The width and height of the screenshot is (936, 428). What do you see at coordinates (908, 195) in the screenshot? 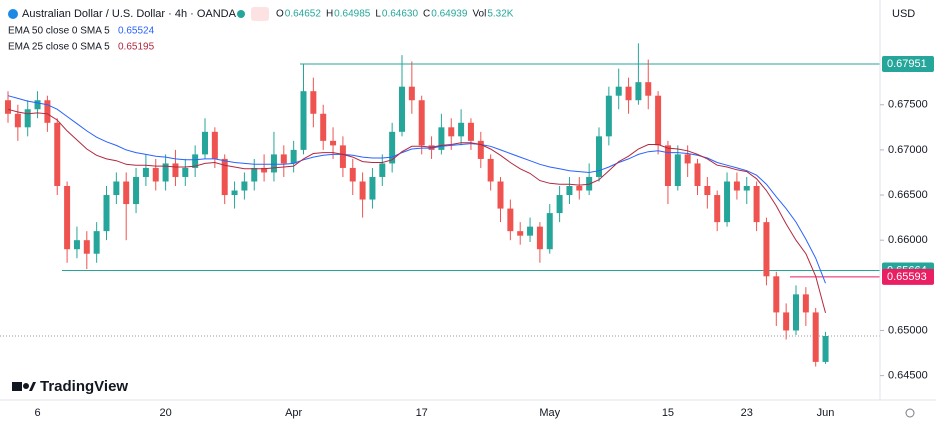
I see `y-tick-label: 0.66500` at bounding box center [908, 195].